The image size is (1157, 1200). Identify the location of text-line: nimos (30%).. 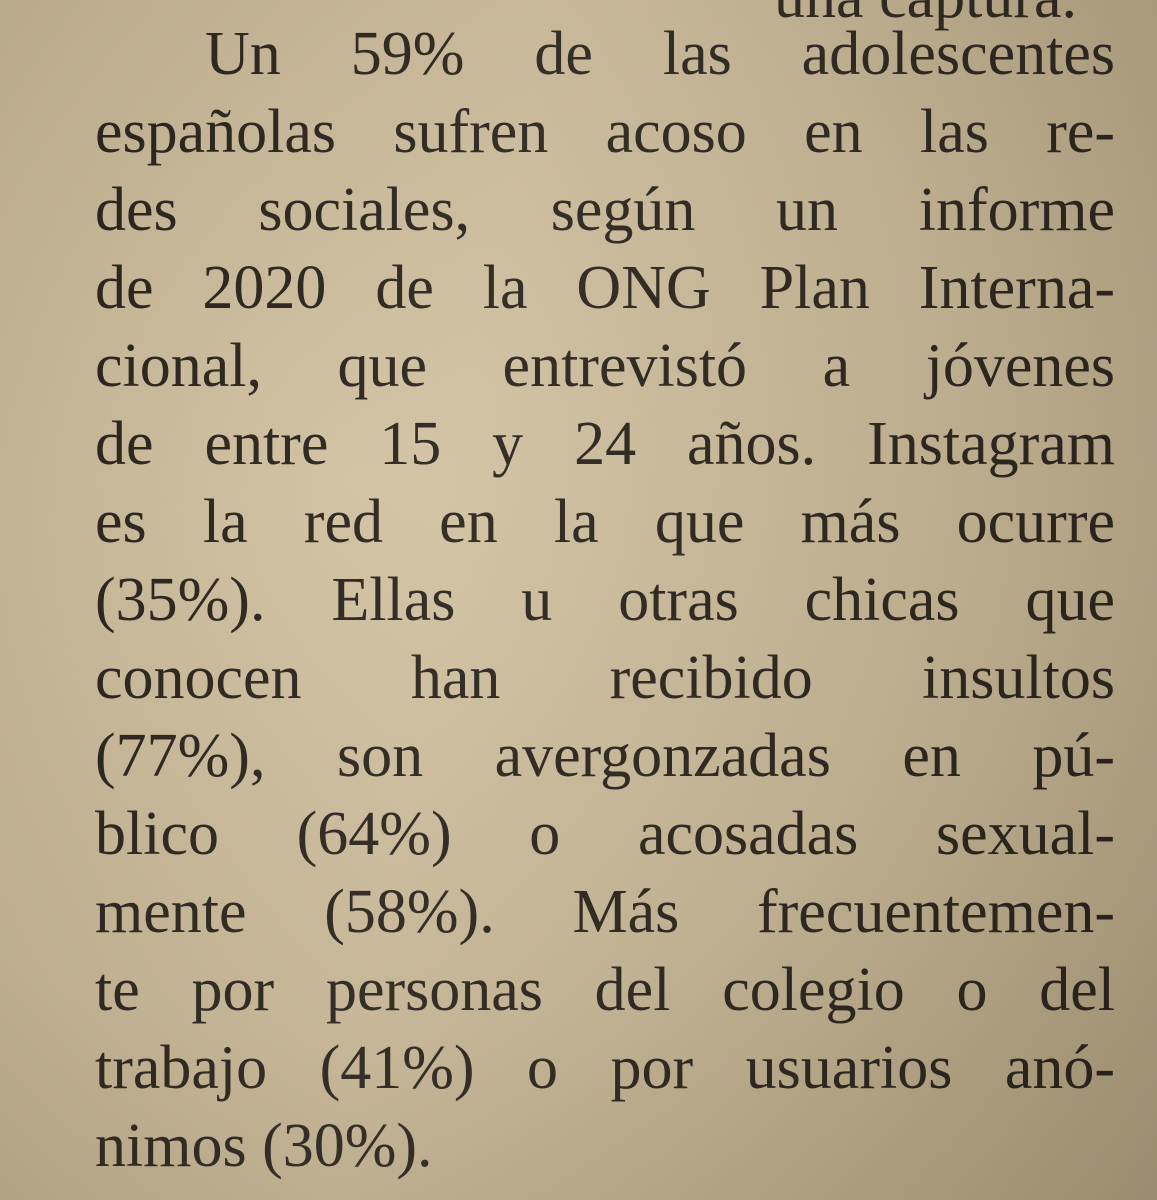
(264, 1146).